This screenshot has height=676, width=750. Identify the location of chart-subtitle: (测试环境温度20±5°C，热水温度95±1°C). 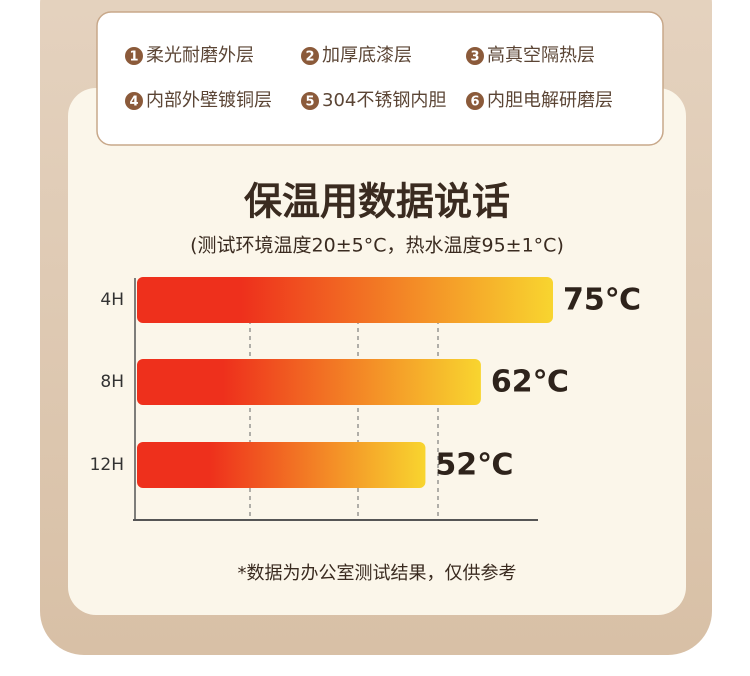
(377, 246).